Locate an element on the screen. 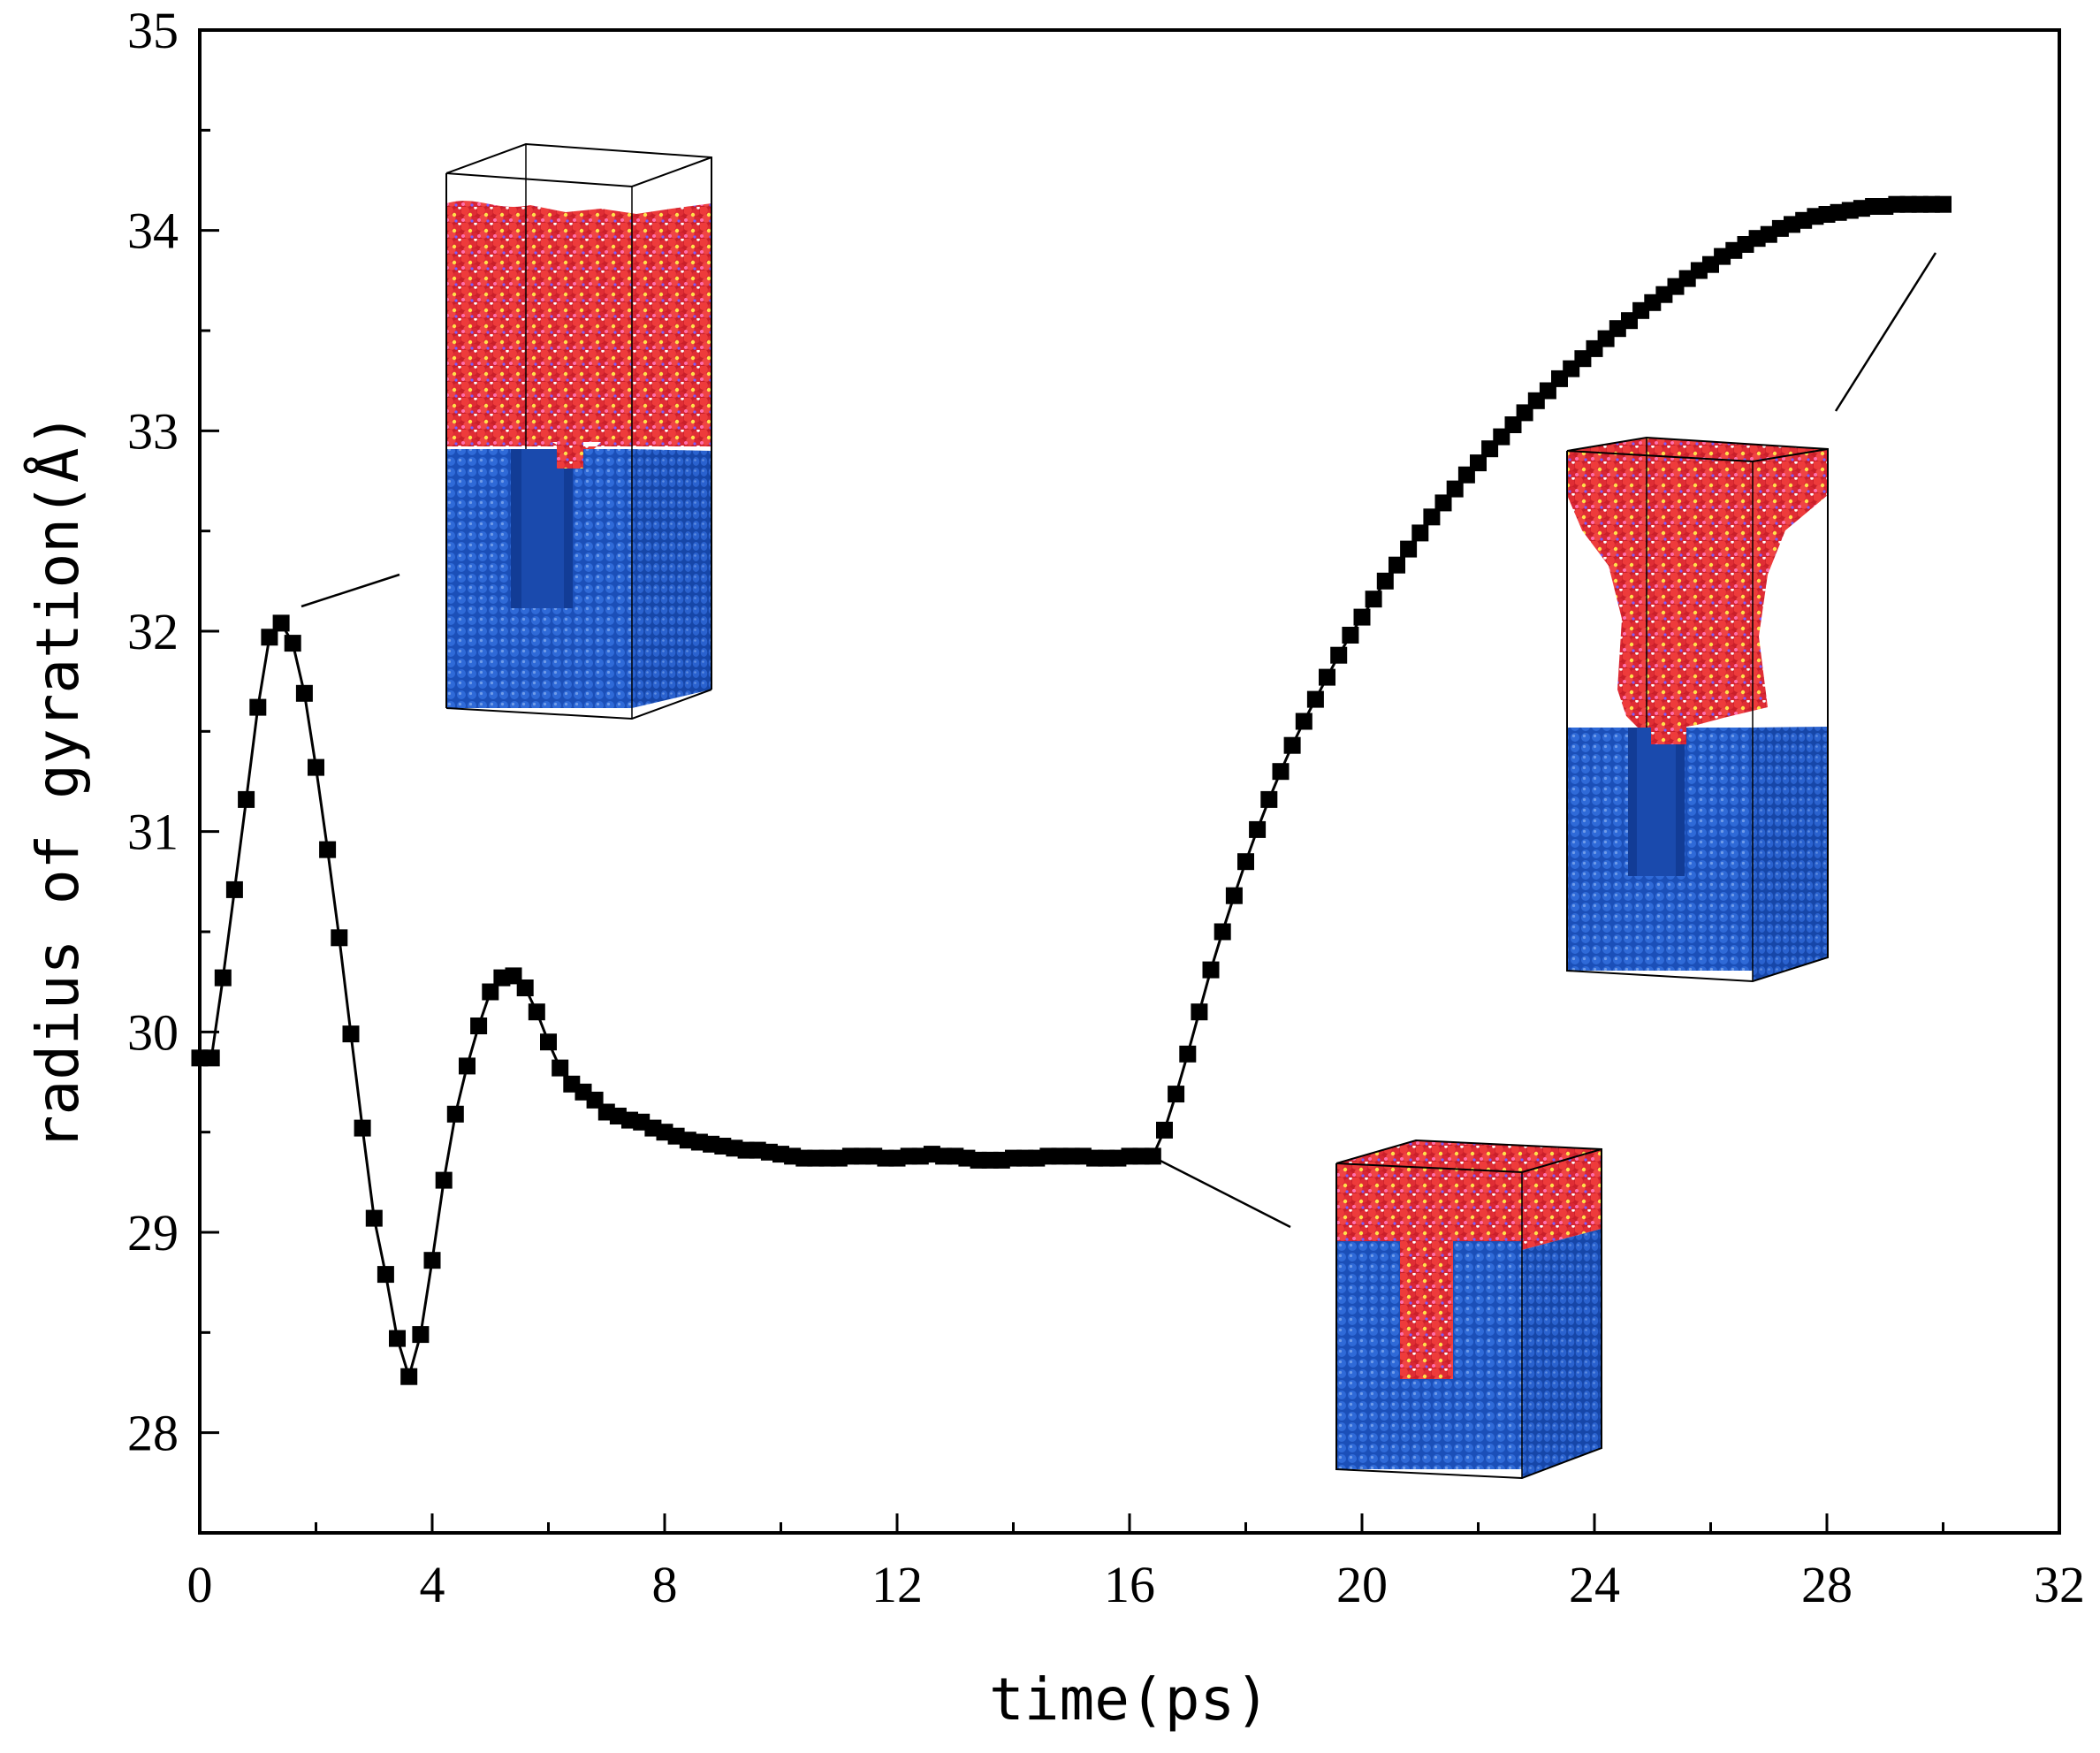 The height and width of the screenshot is (1753, 2100). inset-snapshot-final is located at coordinates (1751, 617).